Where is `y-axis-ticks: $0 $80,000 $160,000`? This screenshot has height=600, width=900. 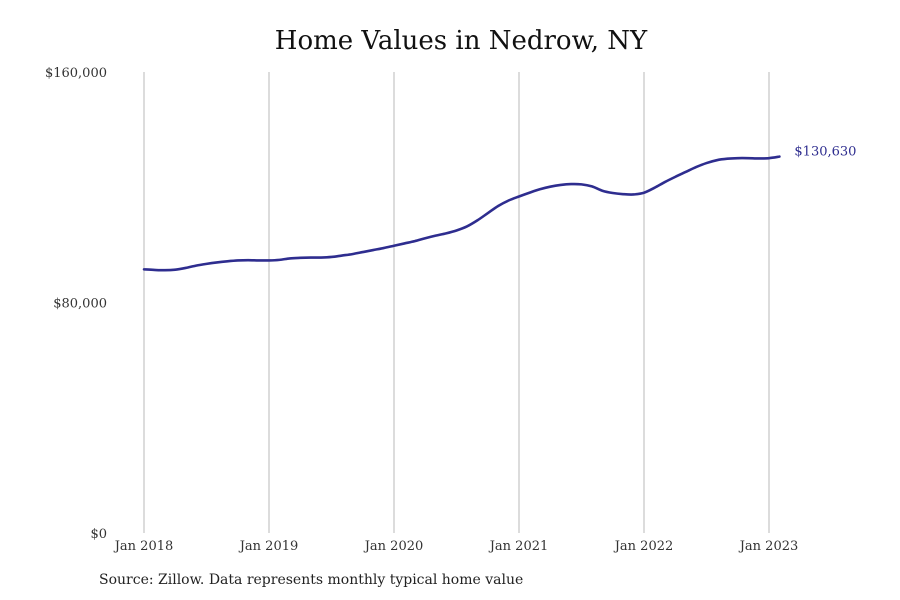
y-axis-ticks: $0 $80,000 $160,000 is located at coordinates (76, 304).